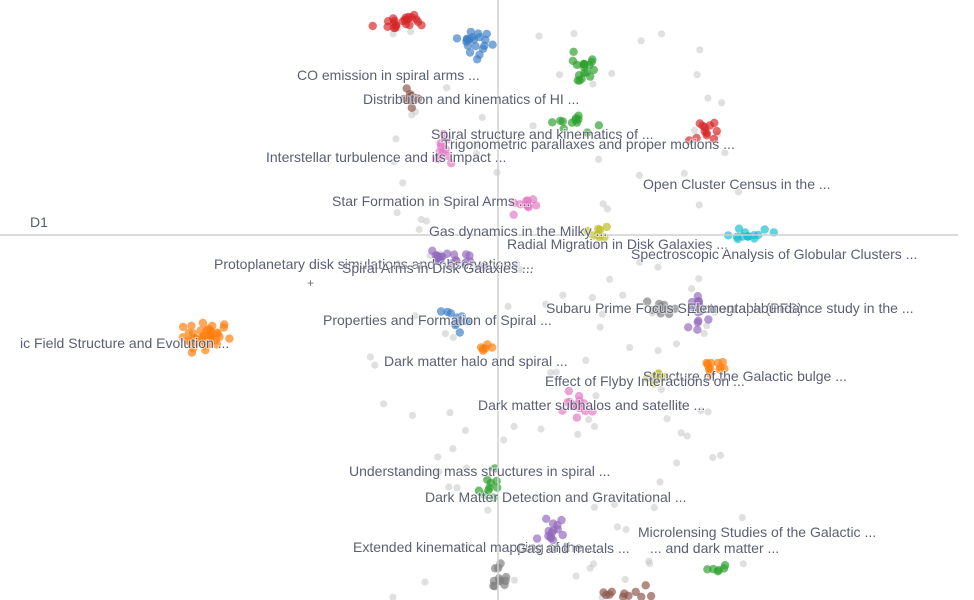 This screenshot has width=974, height=600. Describe the element at coordinates (483, 349) in the screenshot. I see `cluster-16-point` at that location.